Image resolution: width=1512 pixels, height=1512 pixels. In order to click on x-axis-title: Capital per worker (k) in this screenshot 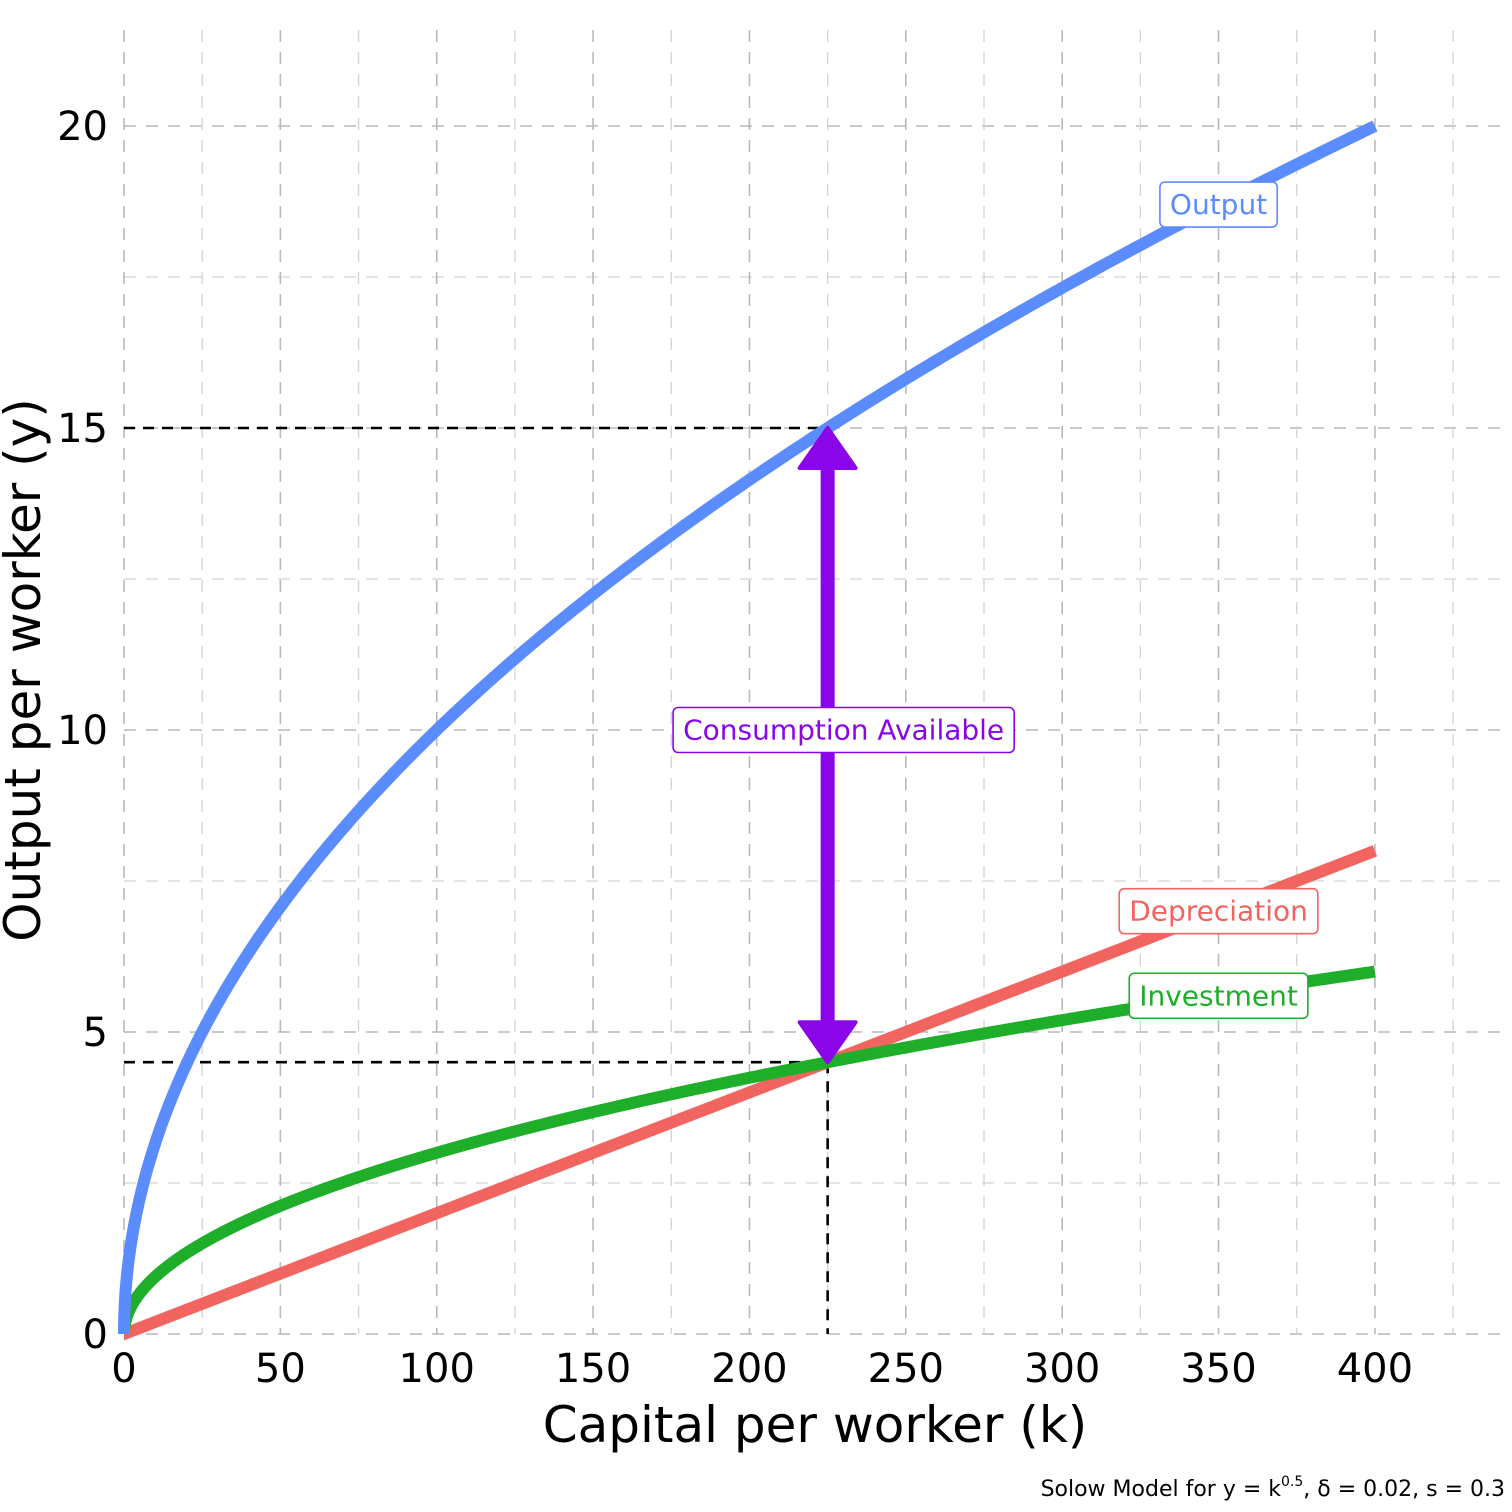, I will do `click(815, 1425)`.